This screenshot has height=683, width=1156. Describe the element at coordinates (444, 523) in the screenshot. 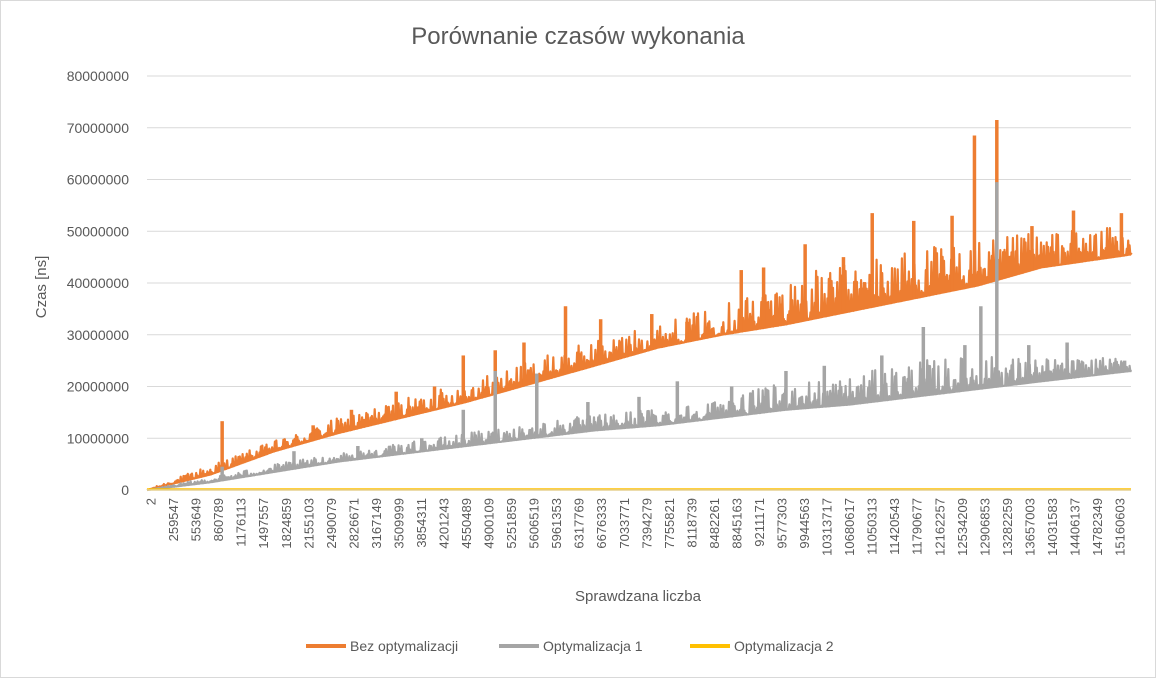

I see `x-tick-label: 4201243` at that location.